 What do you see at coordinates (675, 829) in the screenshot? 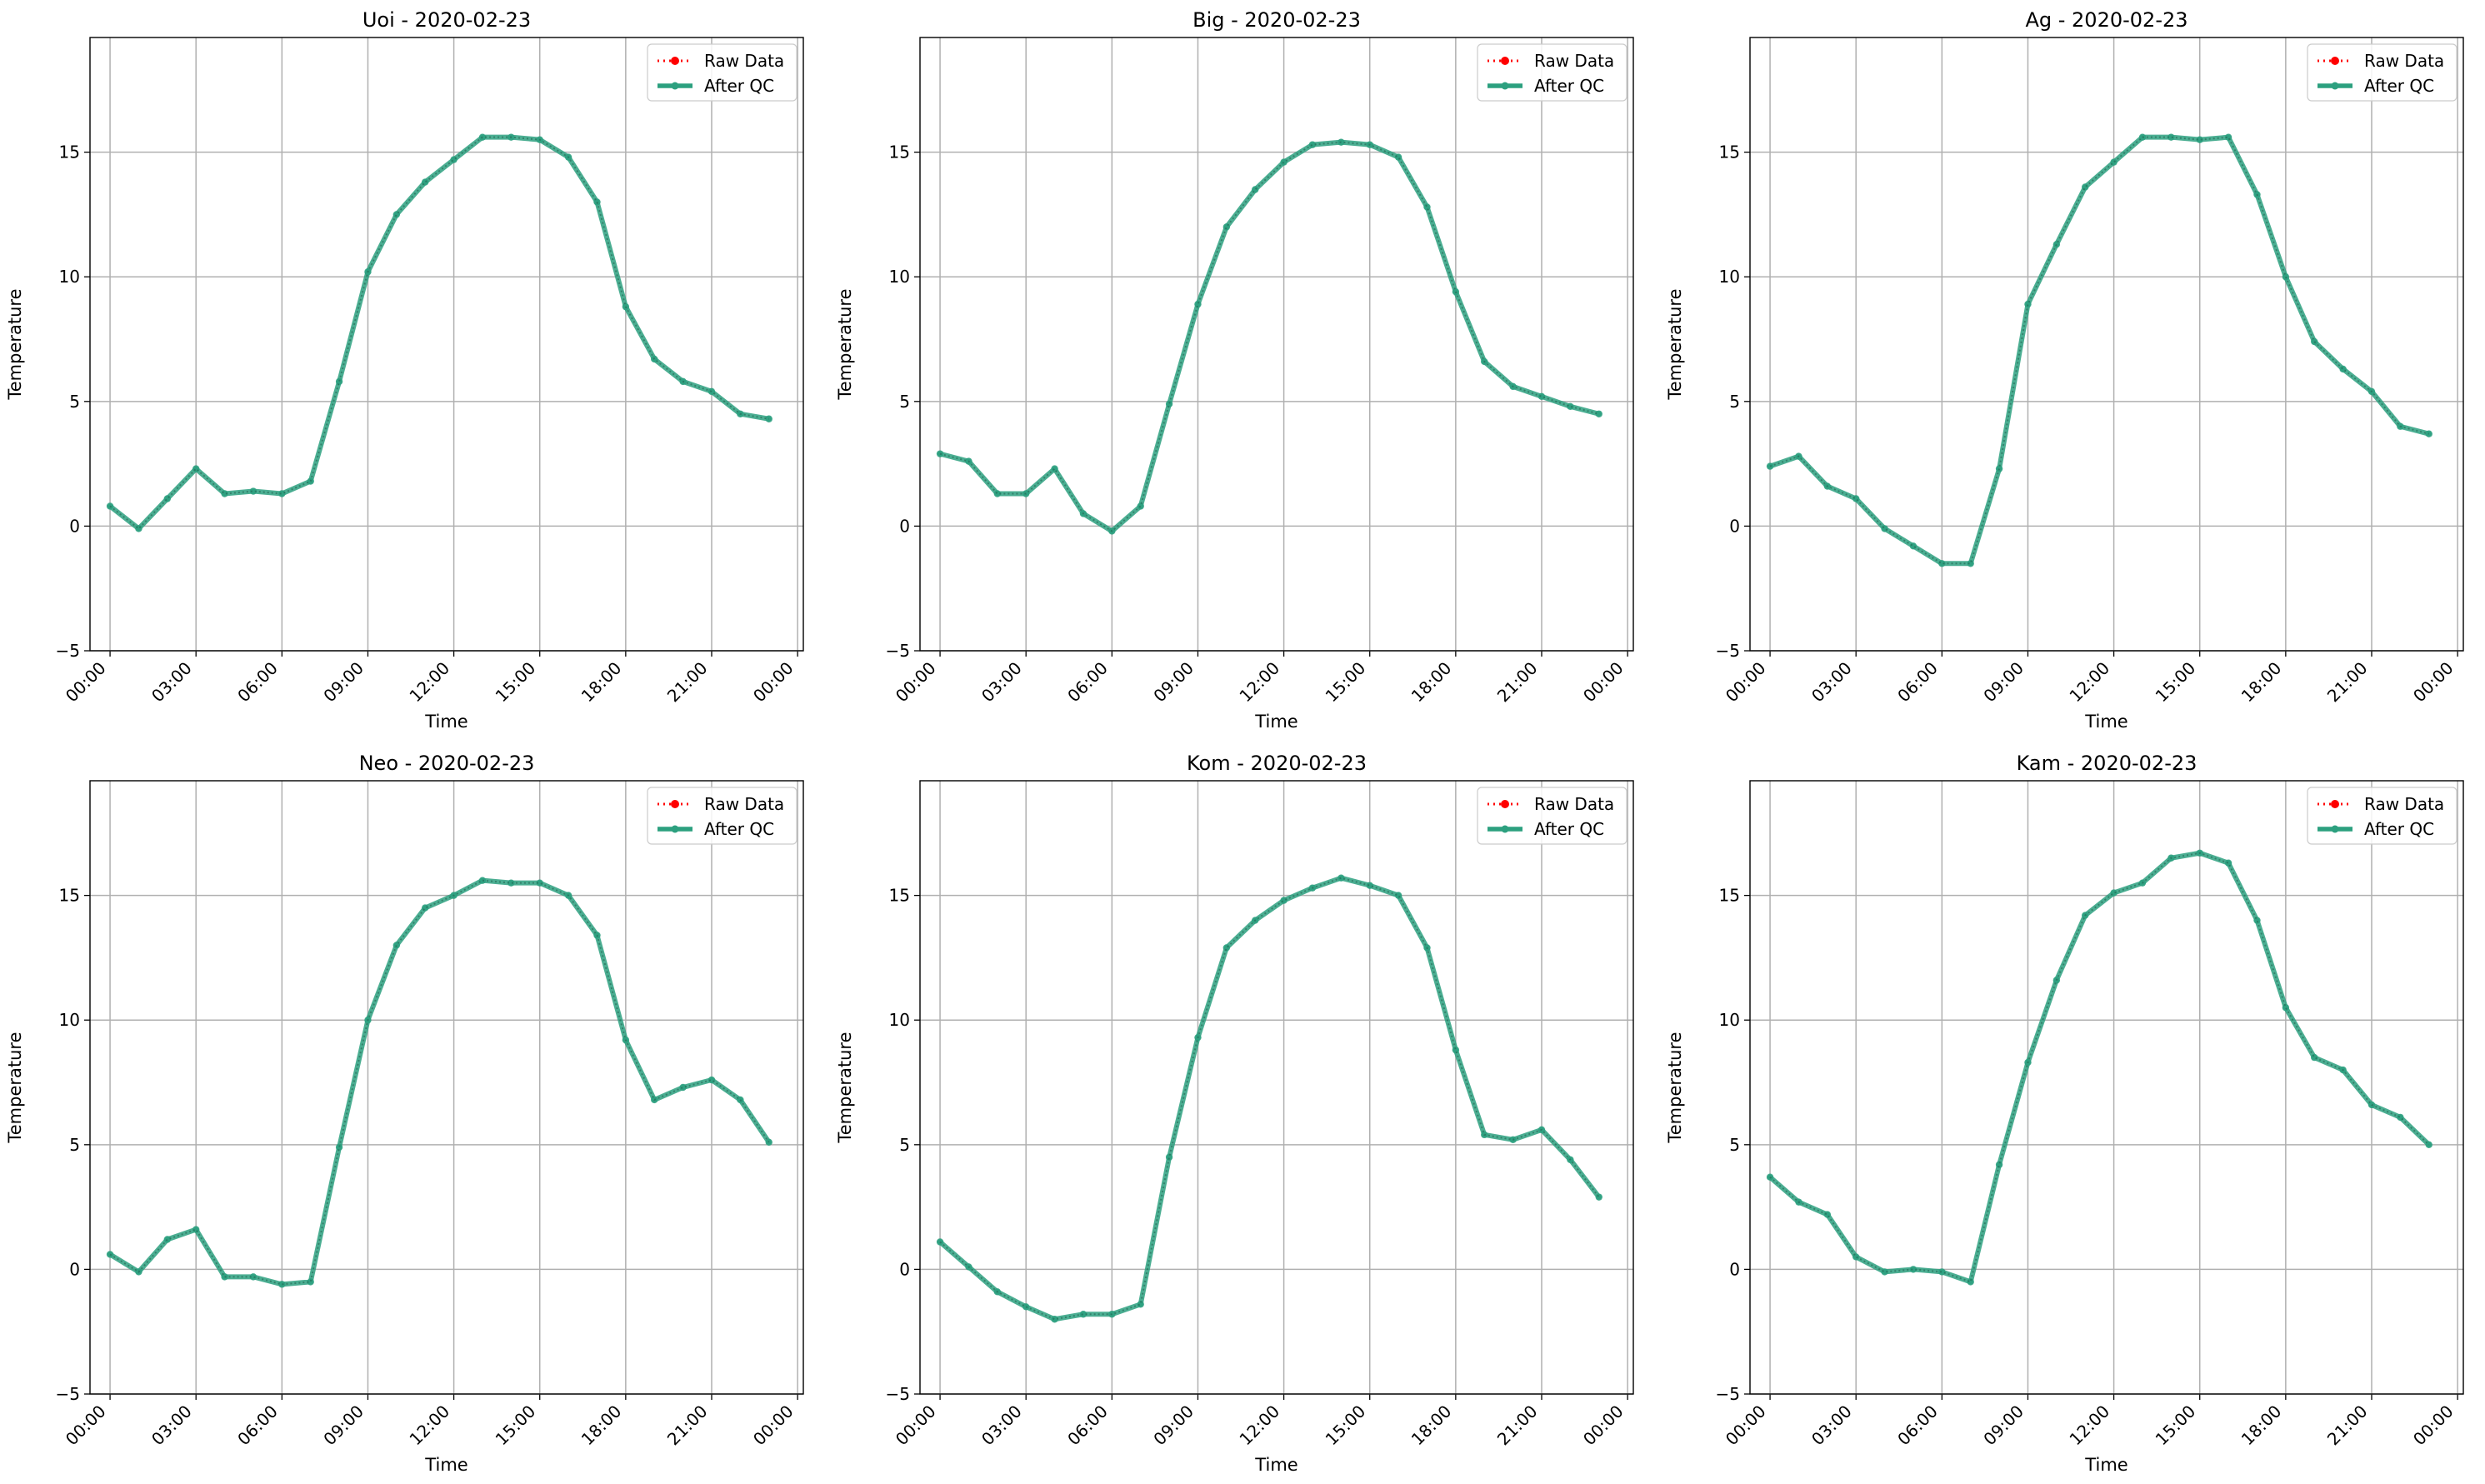
I see `chart-3-legend-qc-marker` at bounding box center [675, 829].